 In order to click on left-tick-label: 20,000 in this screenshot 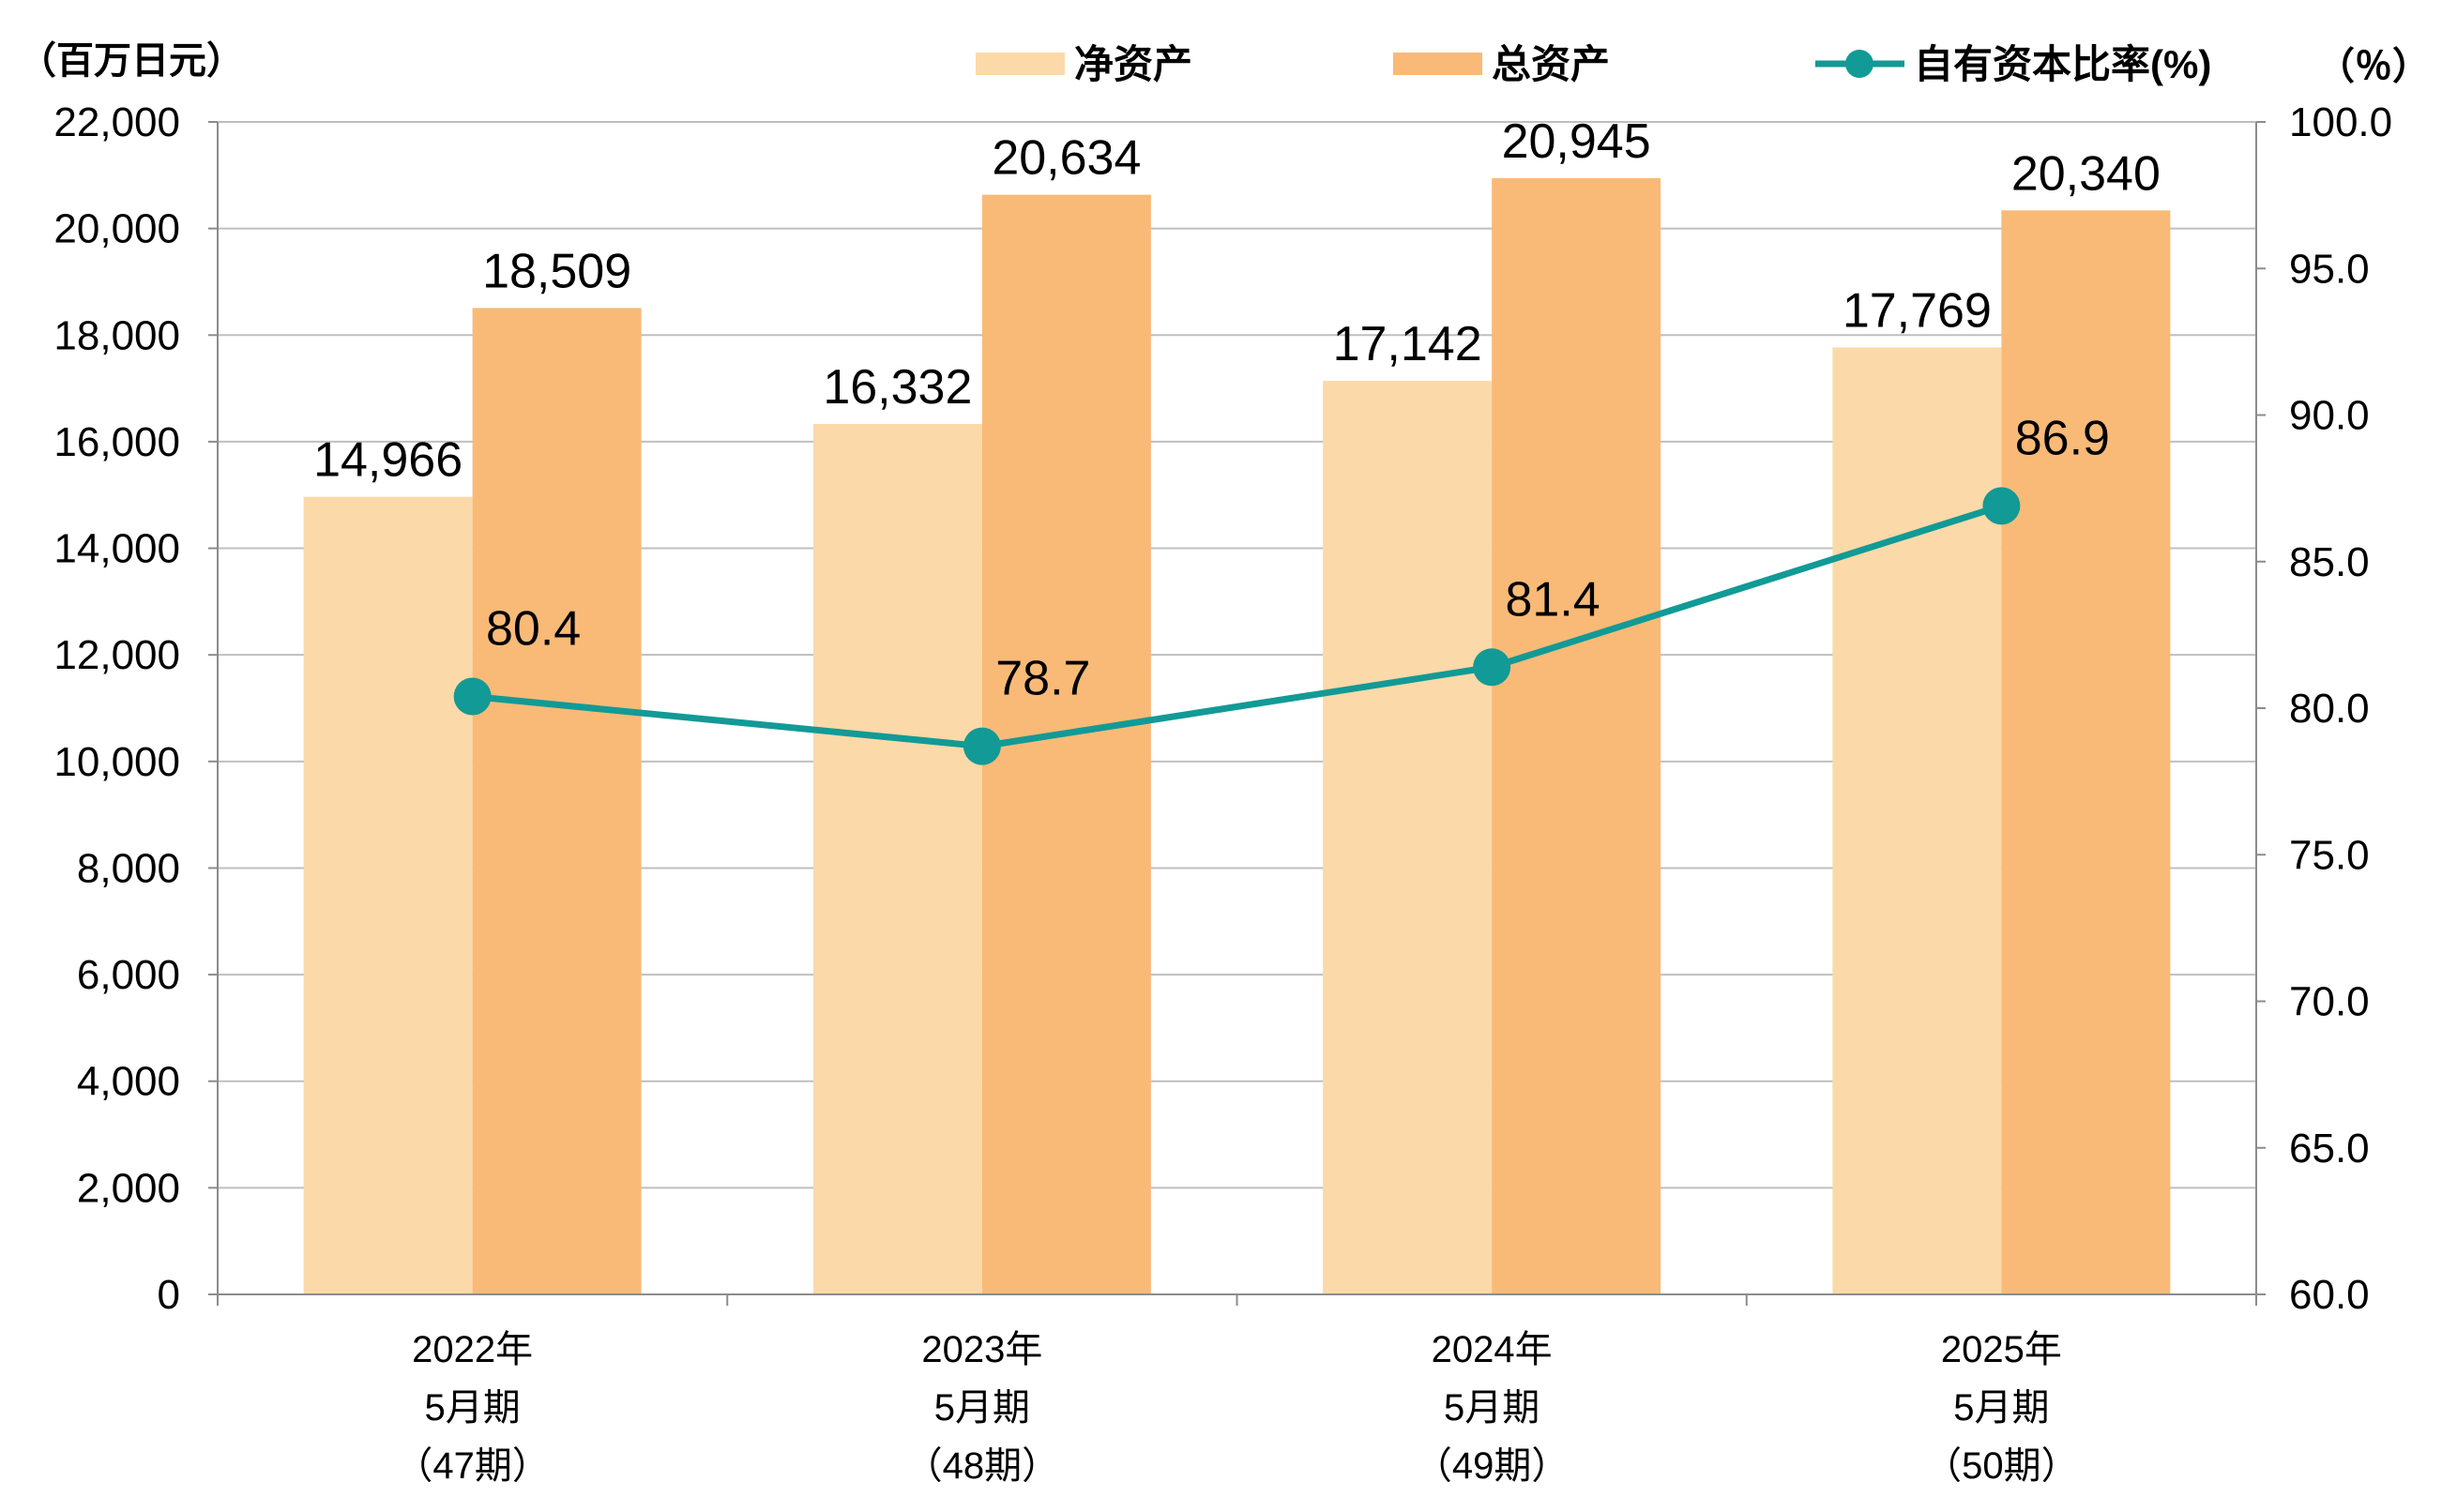, I will do `click(116, 229)`.